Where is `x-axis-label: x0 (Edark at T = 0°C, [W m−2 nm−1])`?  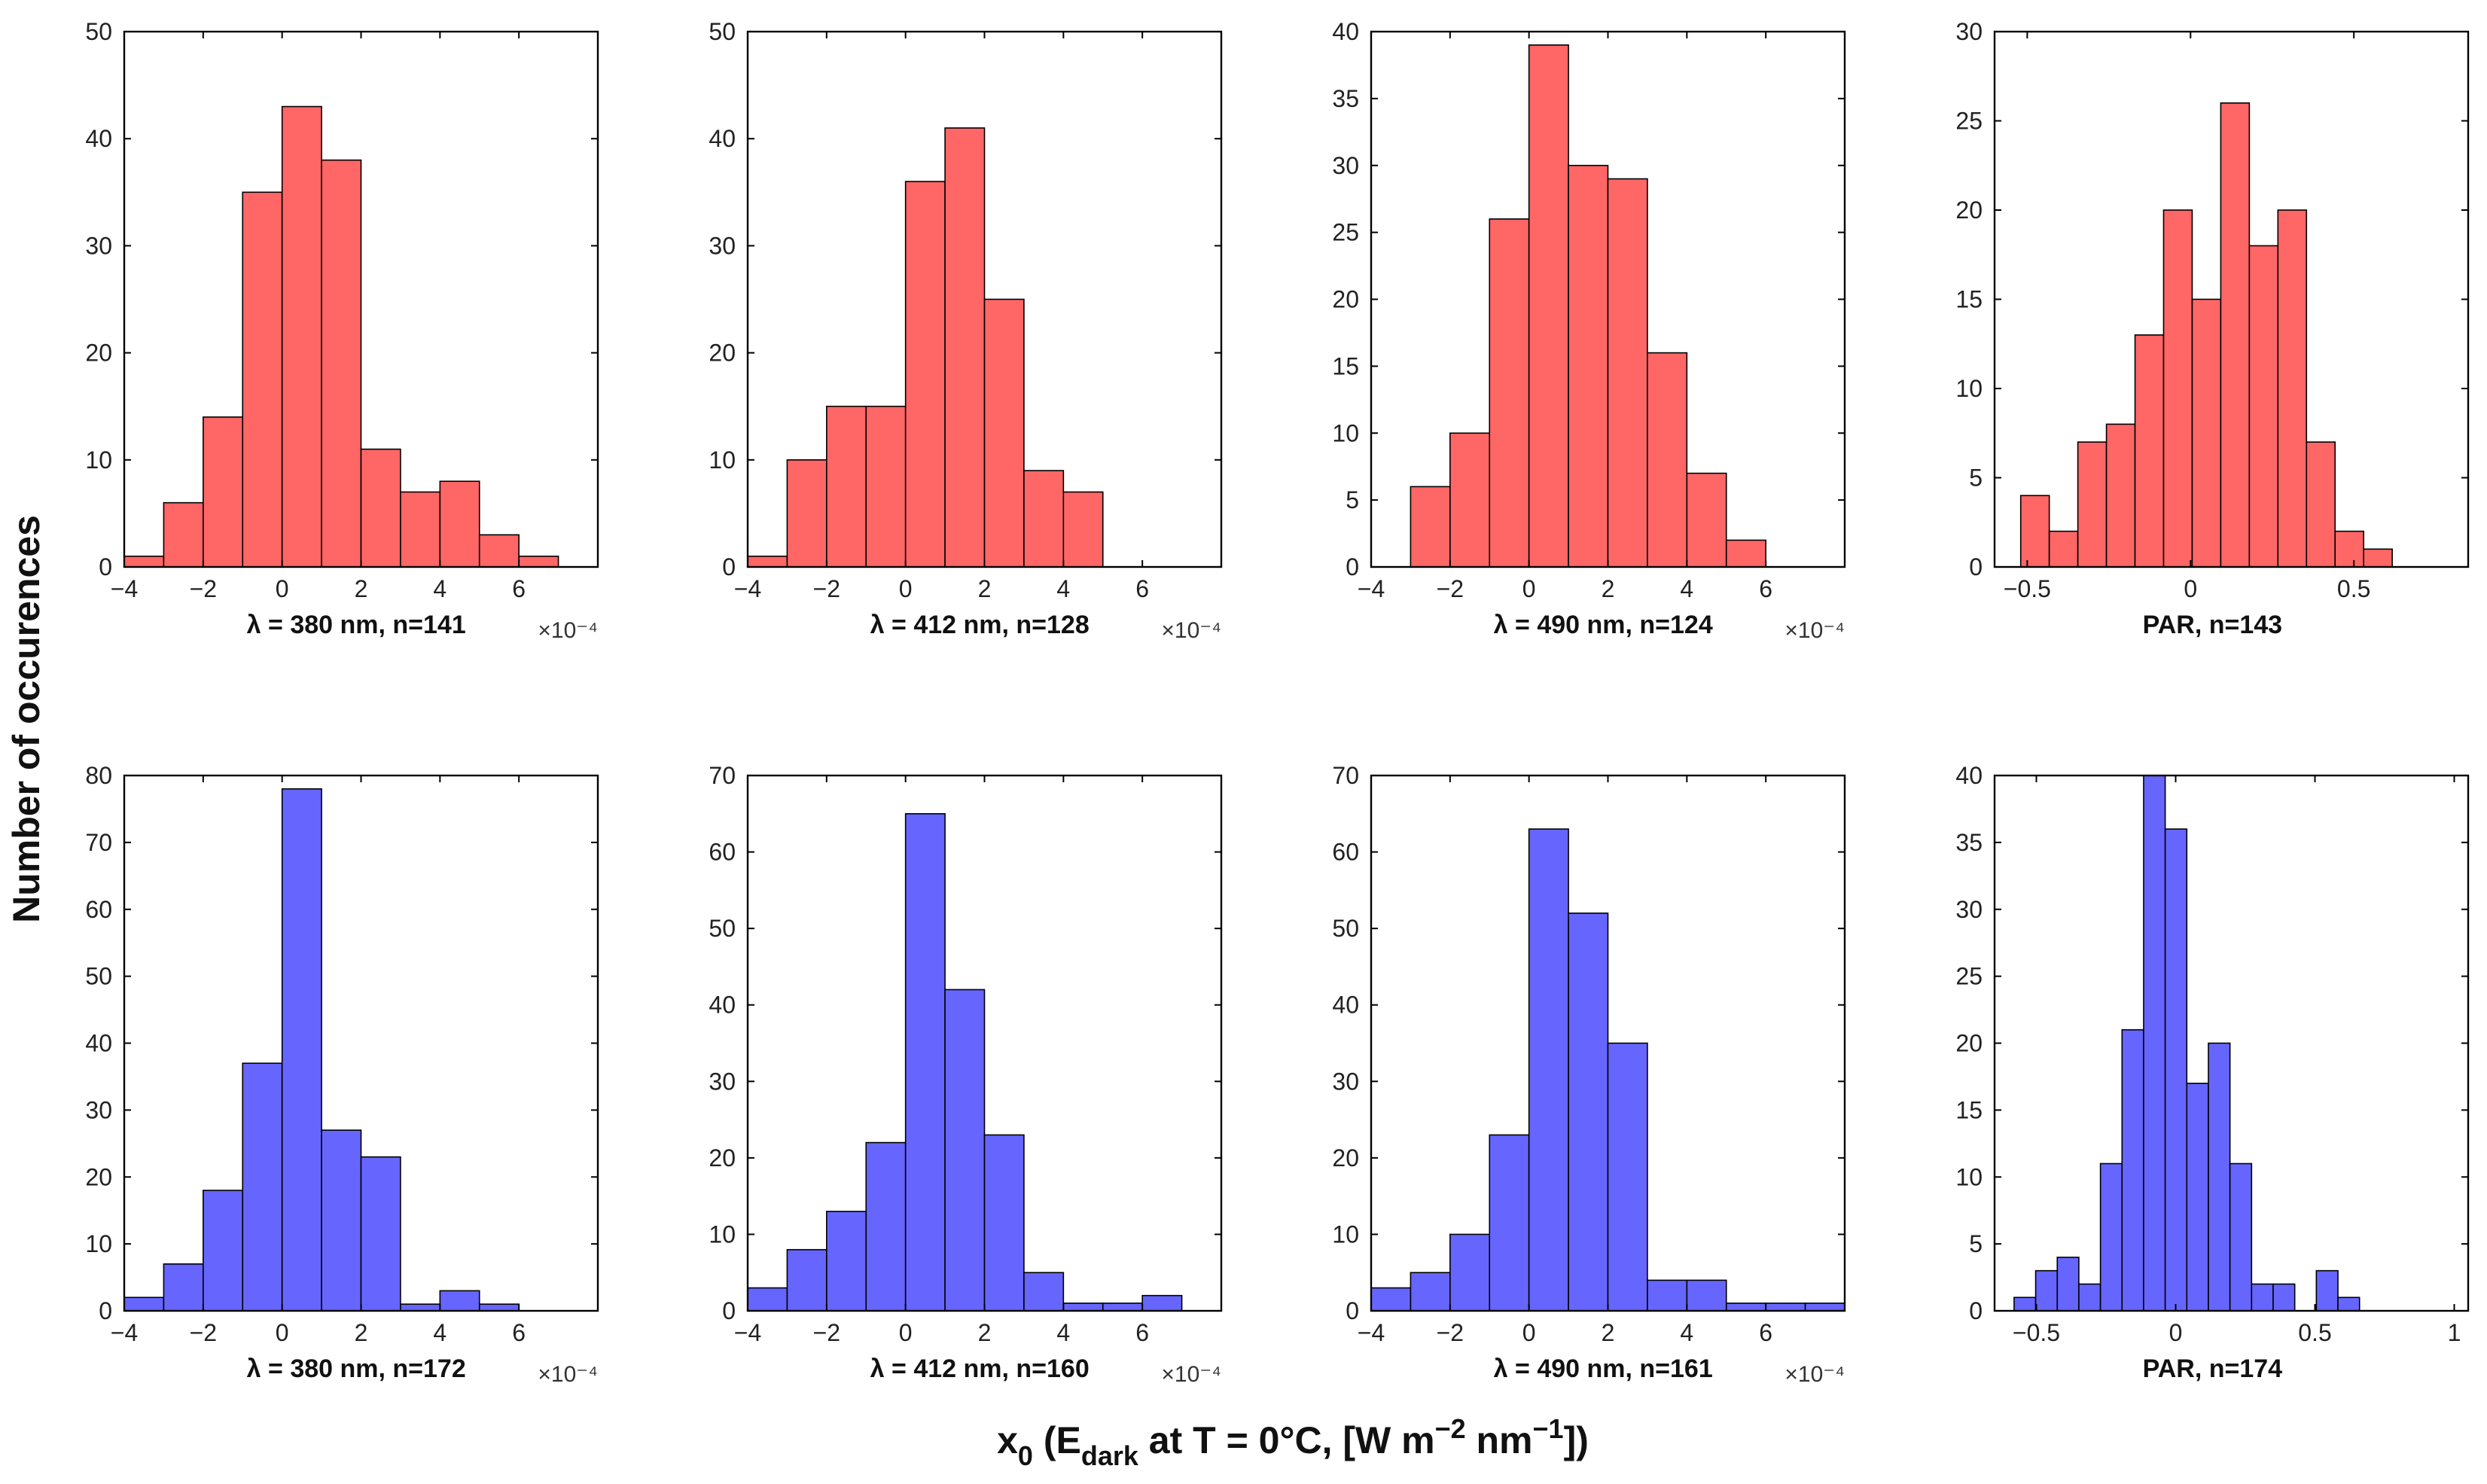
x-axis-label: x0 (Edark at T = 0°C, [W m−2 nm−1]) is located at coordinates (1293, 1442).